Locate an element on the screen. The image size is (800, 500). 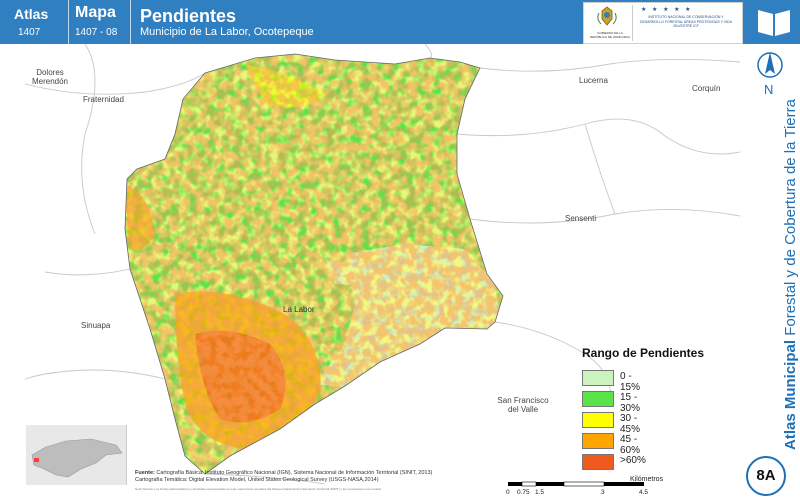
book-icon is located at coordinates (774, 22).